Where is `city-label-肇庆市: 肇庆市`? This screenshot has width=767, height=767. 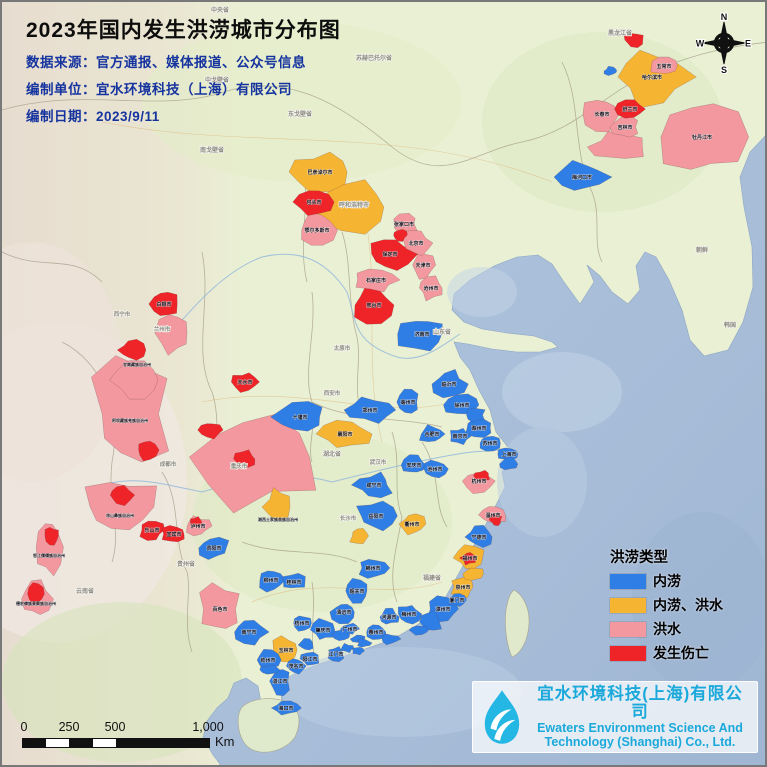 city-label-肇庆市: 肇庆市 is located at coordinates (322, 630).